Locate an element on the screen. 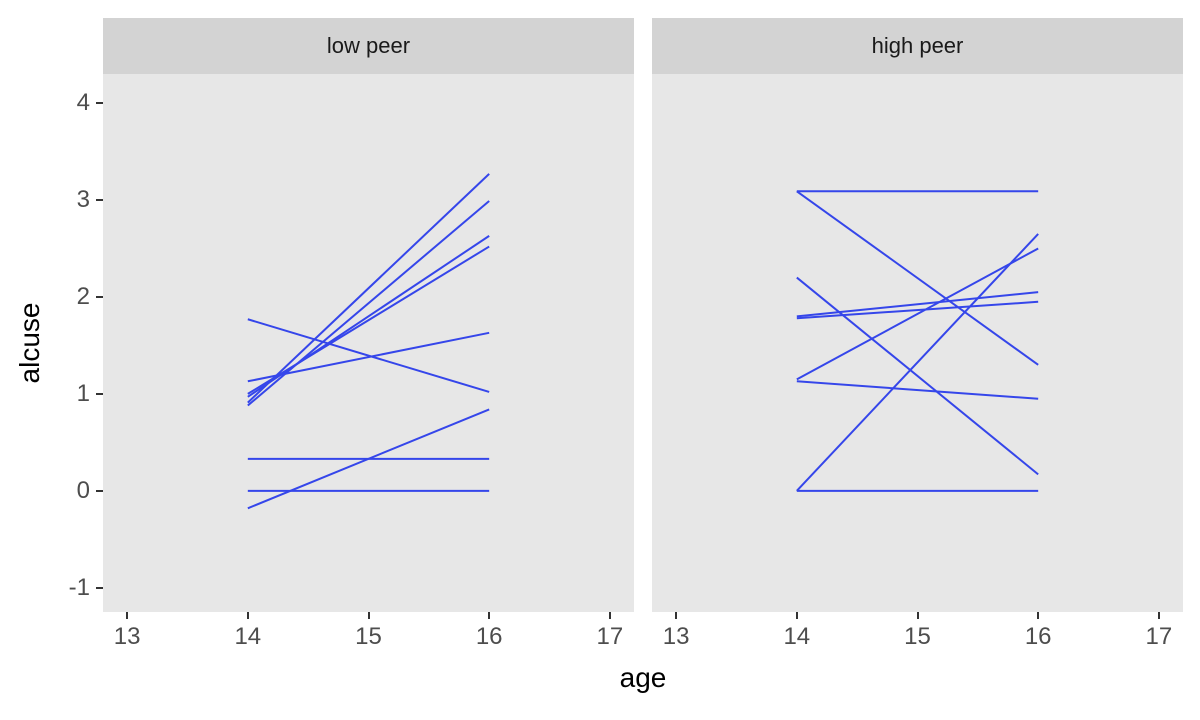 Image resolution: width=1200 pixels, height=720 pixels. facet-strip-label: low peer is located at coordinates (368, 45).